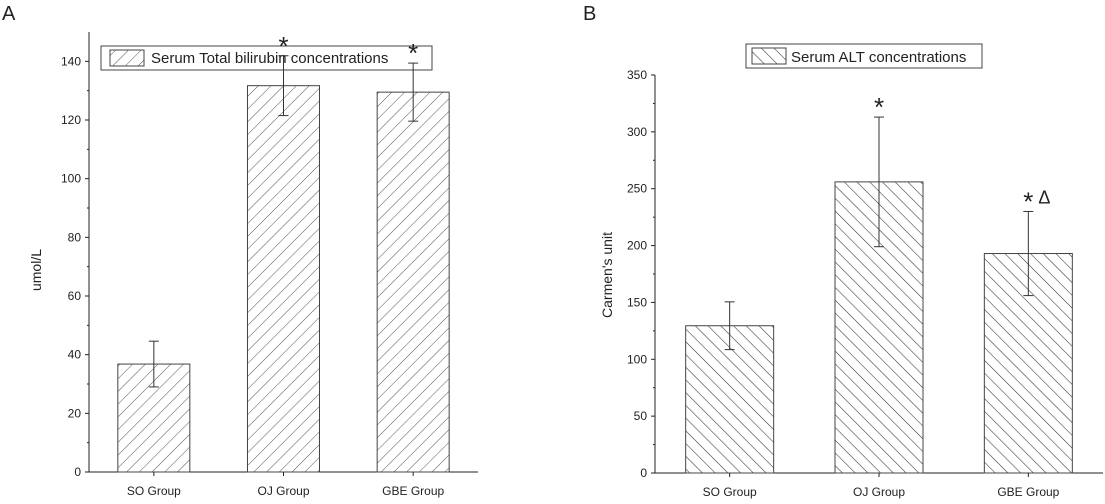  Describe the element at coordinates (71, 61) in the screenshot. I see `panel-a-y-tick-label: 140` at that location.